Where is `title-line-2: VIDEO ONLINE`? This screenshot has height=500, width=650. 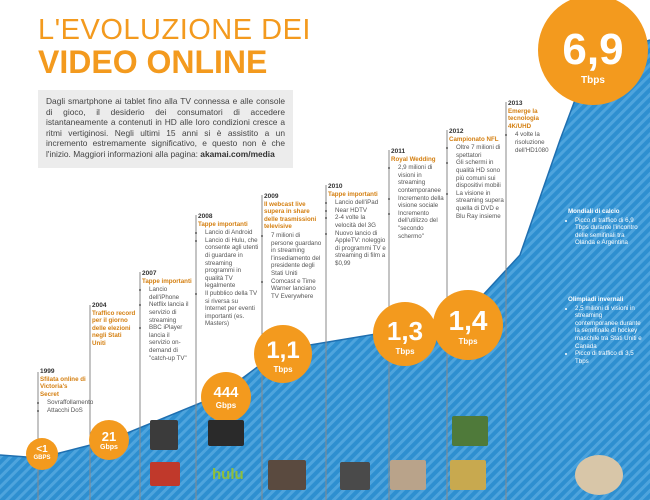 title-line-2: VIDEO ONLINE is located at coordinates (153, 62).